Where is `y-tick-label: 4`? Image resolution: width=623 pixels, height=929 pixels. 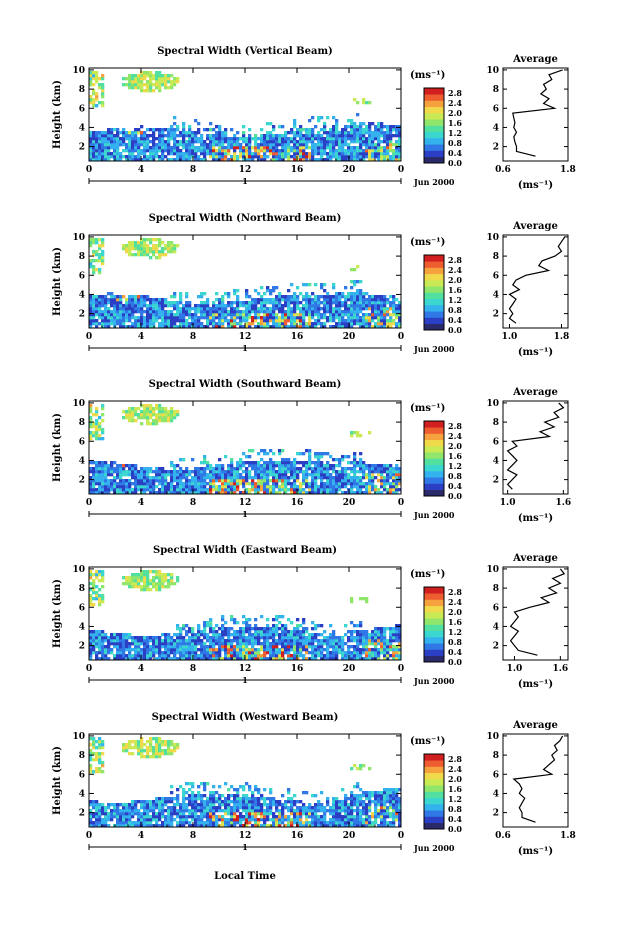 y-tick-label: 4 is located at coordinates (82, 128).